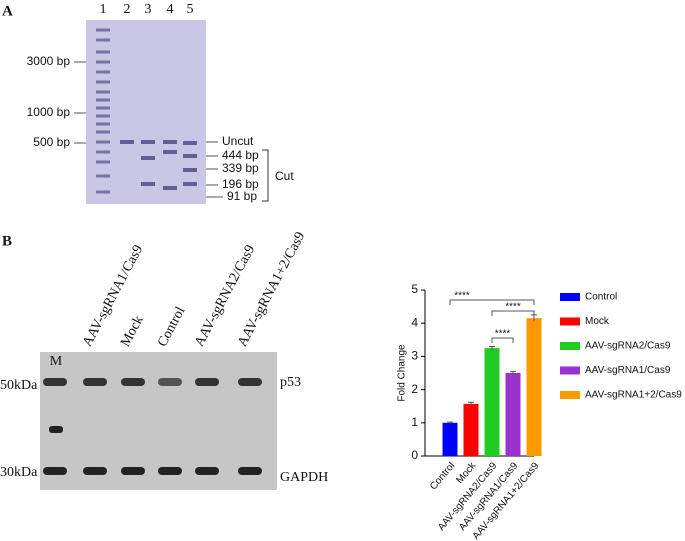 The image size is (685, 541). Describe the element at coordinates (242, 196) in the screenshot. I see `band-label: 91 bp` at that location.